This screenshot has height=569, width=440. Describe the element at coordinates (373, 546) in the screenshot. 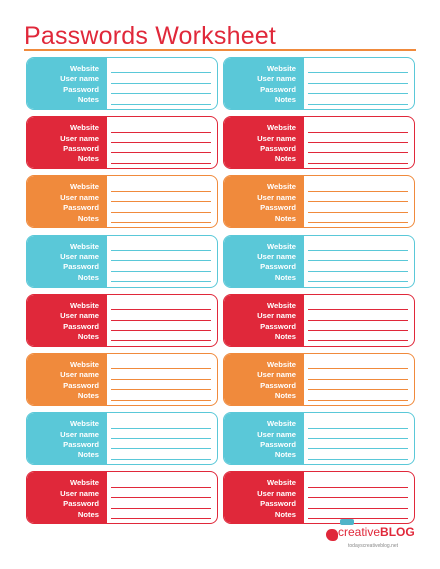

I see `footer-url: todayscreativeblog.net` at that location.